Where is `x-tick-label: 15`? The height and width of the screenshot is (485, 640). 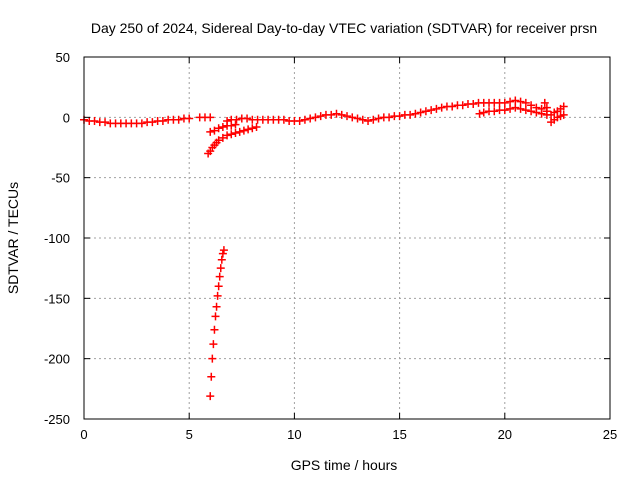
x-tick-label: 15 is located at coordinates (399, 434).